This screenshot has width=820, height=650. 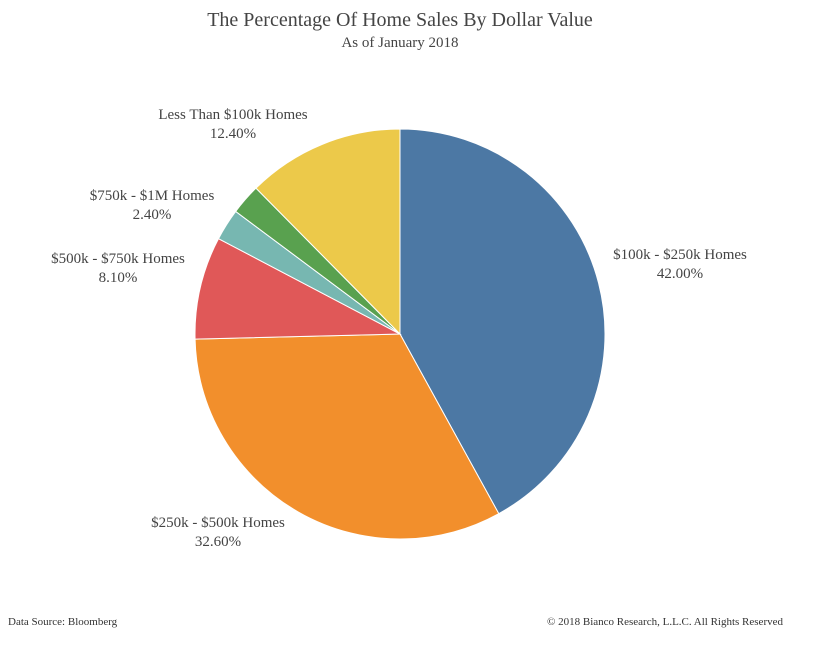 What do you see at coordinates (118, 278) in the screenshot?
I see `slice-value-label: 8.10%` at bounding box center [118, 278].